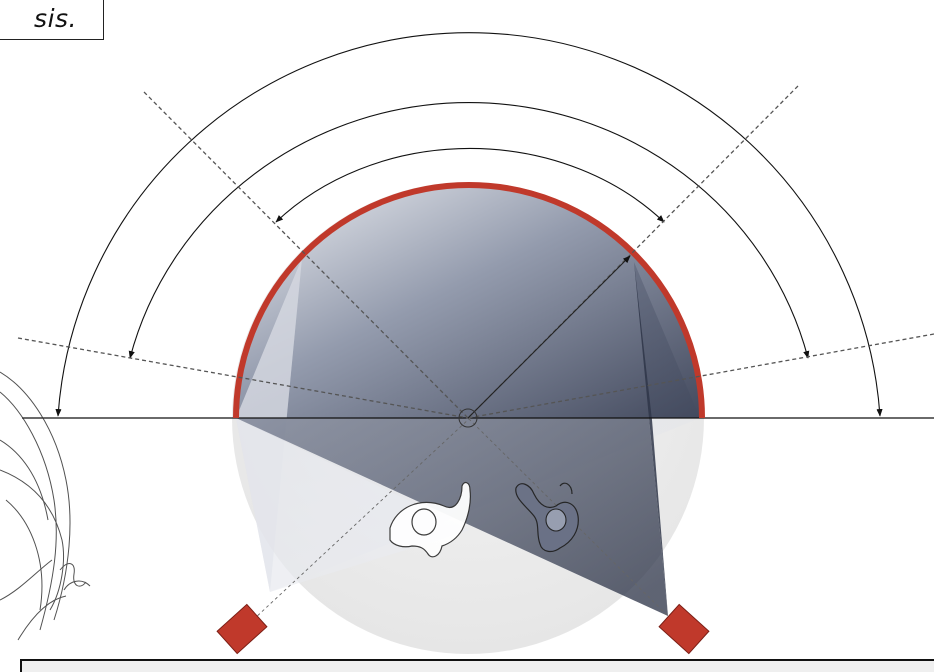  Describe the element at coordinates (470, 185) in the screenshot. I see `inner-arc` at that location.